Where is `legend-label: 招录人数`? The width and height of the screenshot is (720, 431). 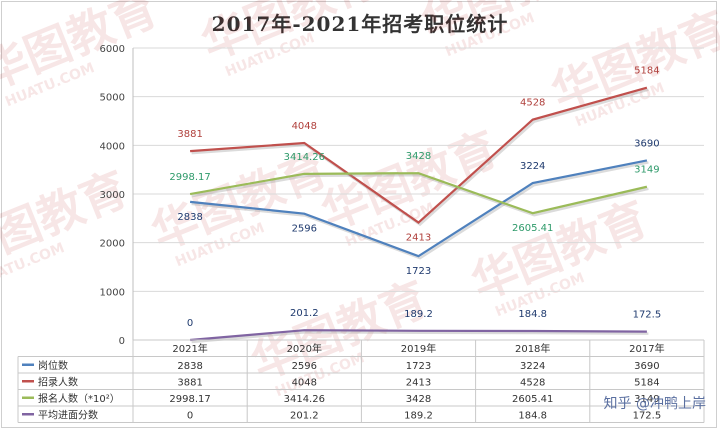 legend-label: 招录人数 is located at coordinates (58, 381).